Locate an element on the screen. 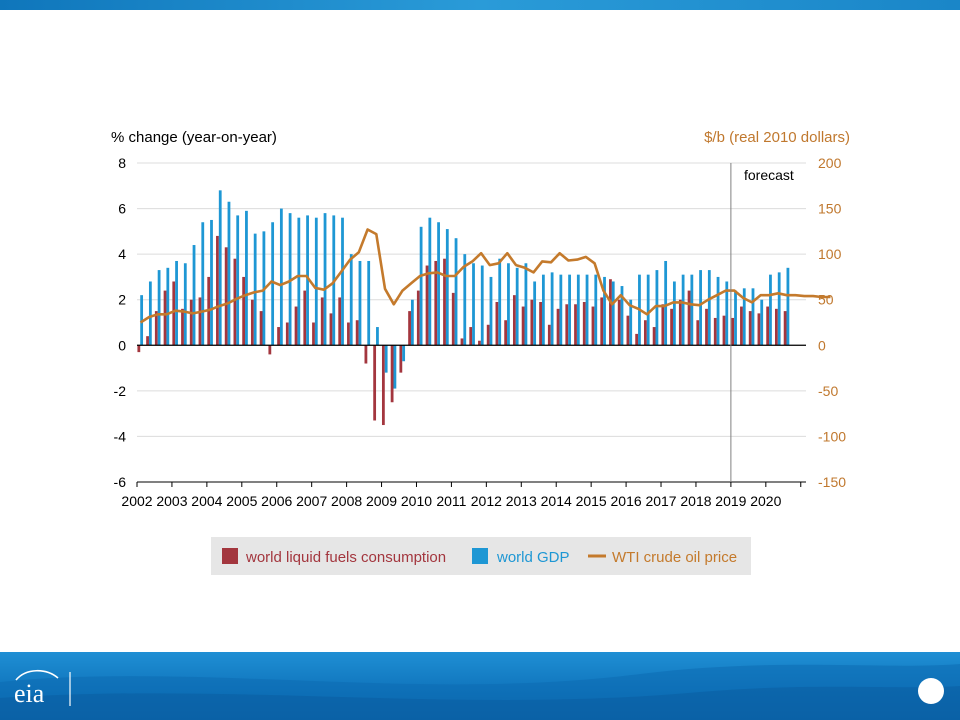 The width and height of the screenshot is (960, 720). year-label: 2011 is located at coordinates (451, 501).